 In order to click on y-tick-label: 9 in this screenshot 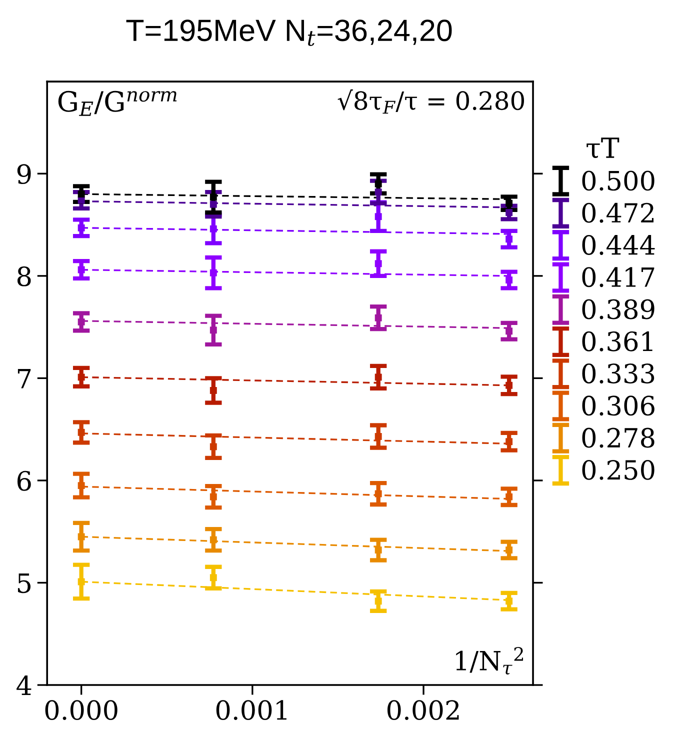, I will do `click(24, 174)`.